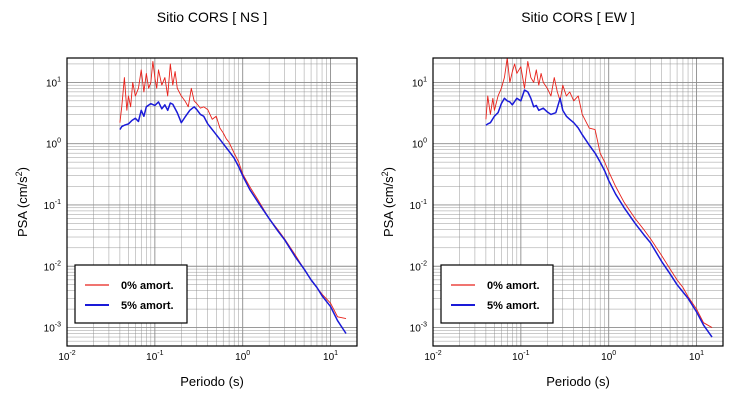  Describe the element at coordinates (578, 17) in the screenshot. I see `chart-title: Sitio CORS [ EW ]` at that location.